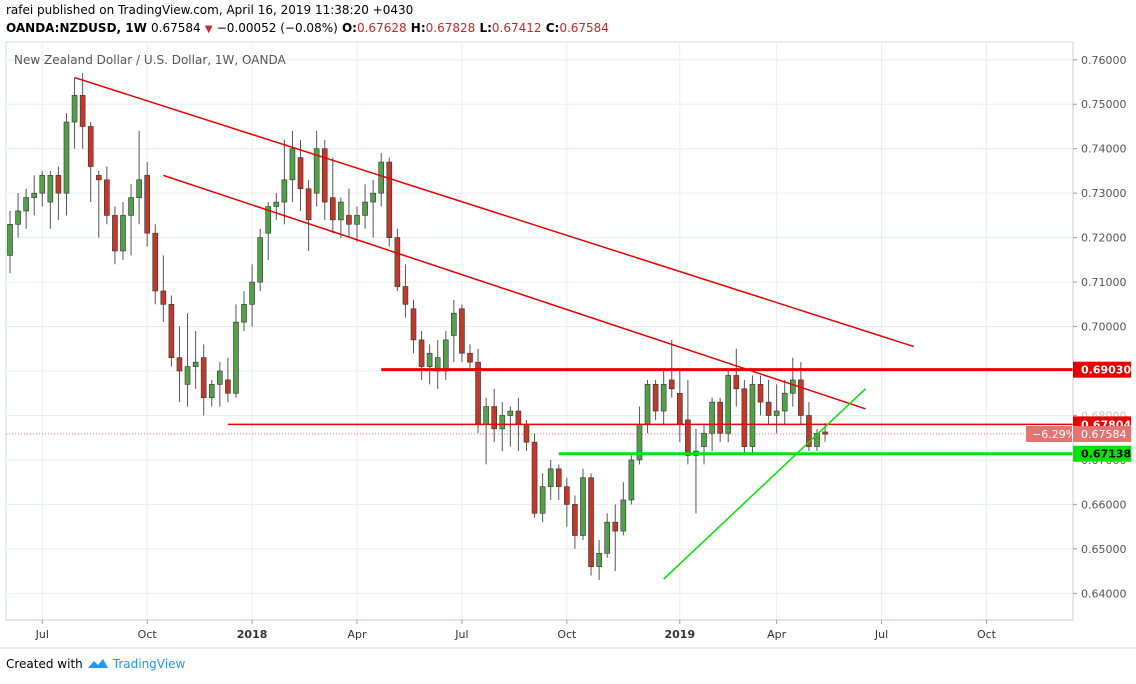 The height and width of the screenshot is (684, 1136). What do you see at coordinates (1104, 104) in the screenshot?
I see `price-axis-label: 0.75000` at bounding box center [1104, 104].